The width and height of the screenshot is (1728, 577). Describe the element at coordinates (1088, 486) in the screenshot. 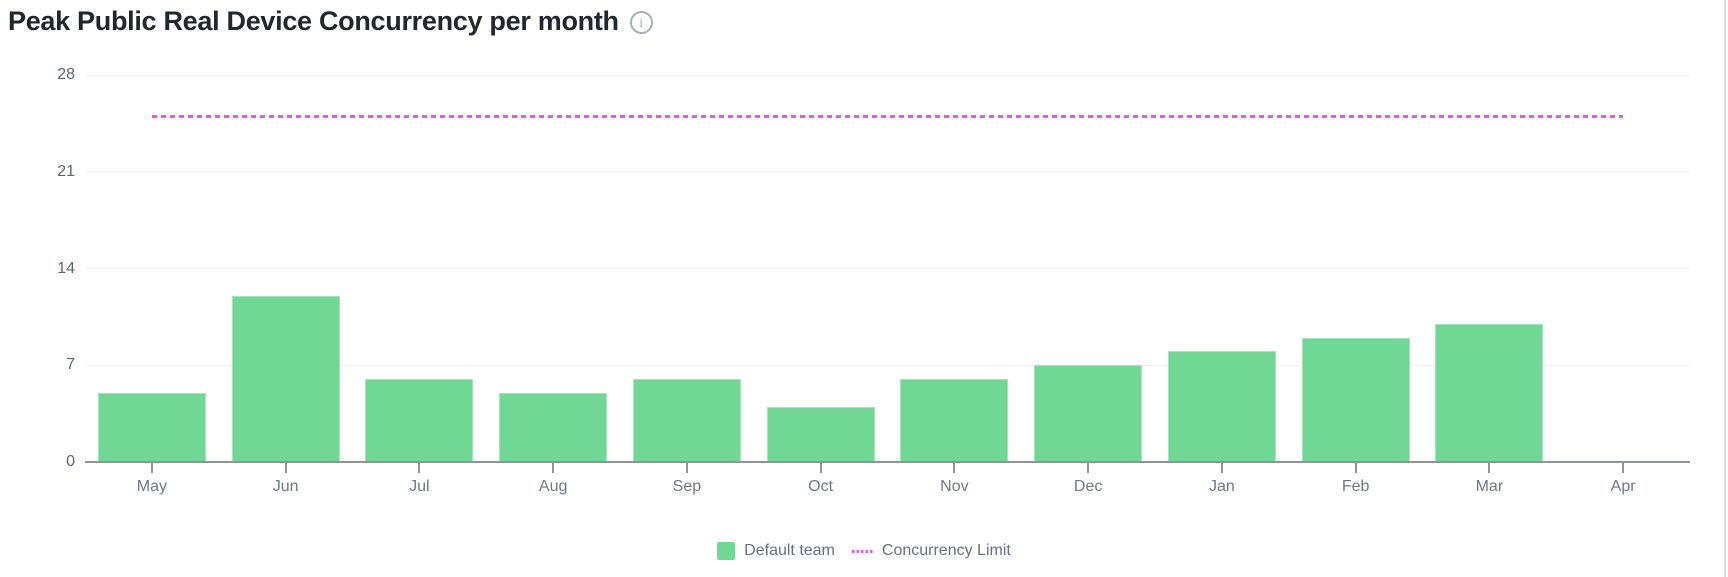

I see `x-axis-label-dec: Dec` at that location.